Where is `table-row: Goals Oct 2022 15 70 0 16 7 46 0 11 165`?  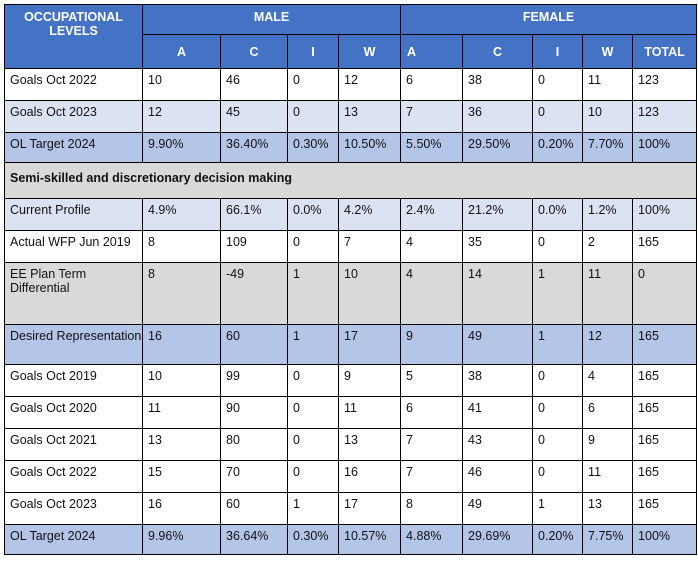
table-row: Goals Oct 2022 15 70 0 16 7 46 0 11 165 is located at coordinates (351, 476).